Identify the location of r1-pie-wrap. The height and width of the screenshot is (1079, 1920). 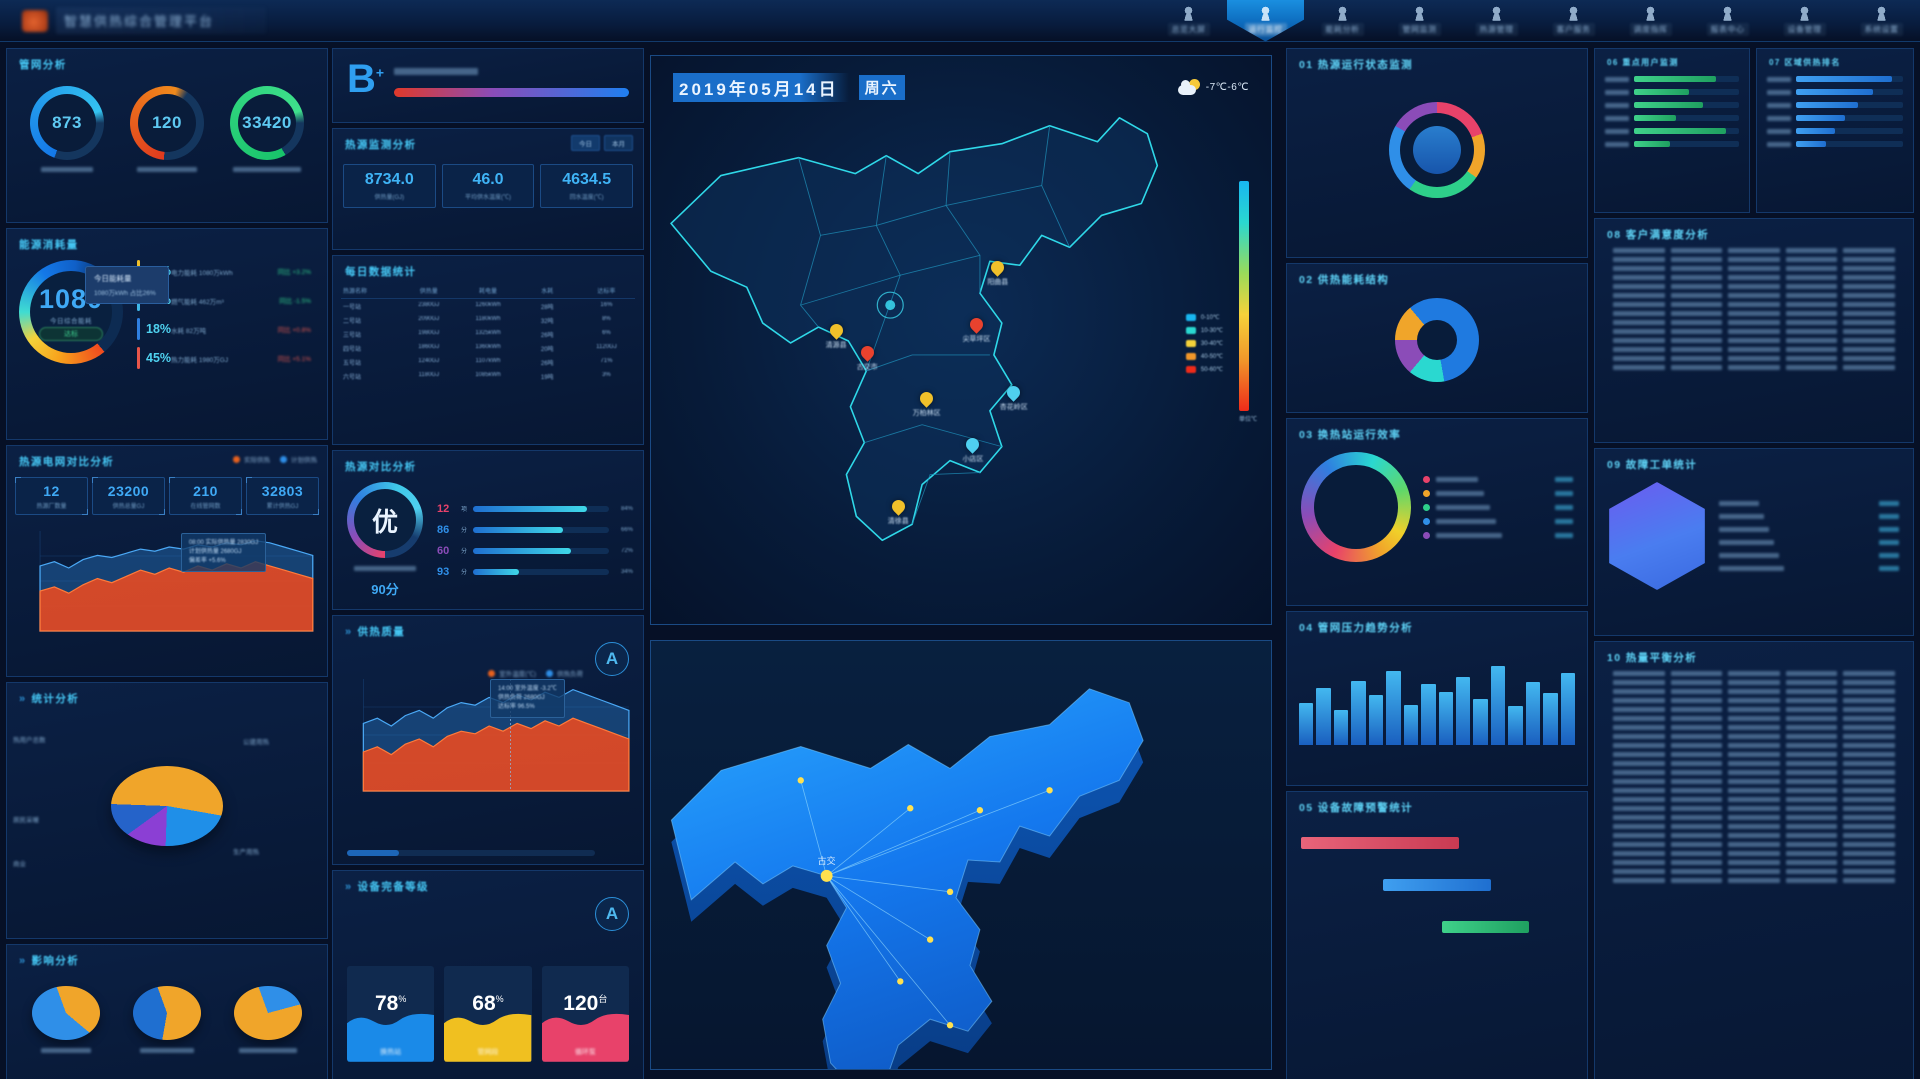
(1437, 339).